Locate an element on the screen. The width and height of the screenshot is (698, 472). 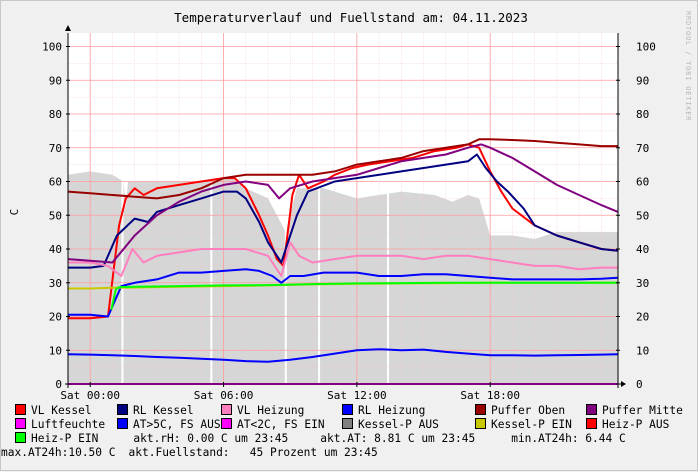
legend-item-rl-heizung: RL Heizung is located at coordinates (408, 411).